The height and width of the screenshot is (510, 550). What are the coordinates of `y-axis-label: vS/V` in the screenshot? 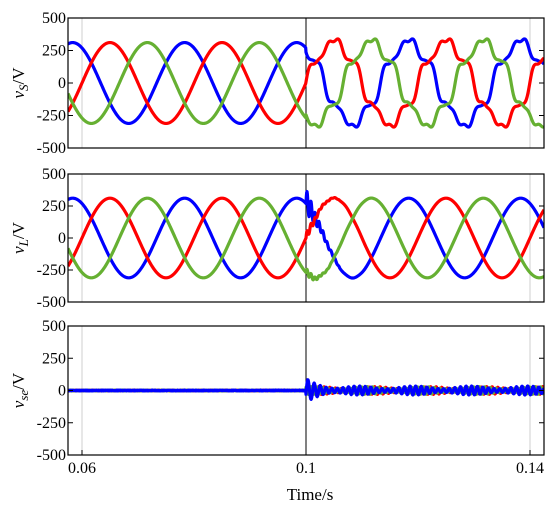 It's located at (20, 83).